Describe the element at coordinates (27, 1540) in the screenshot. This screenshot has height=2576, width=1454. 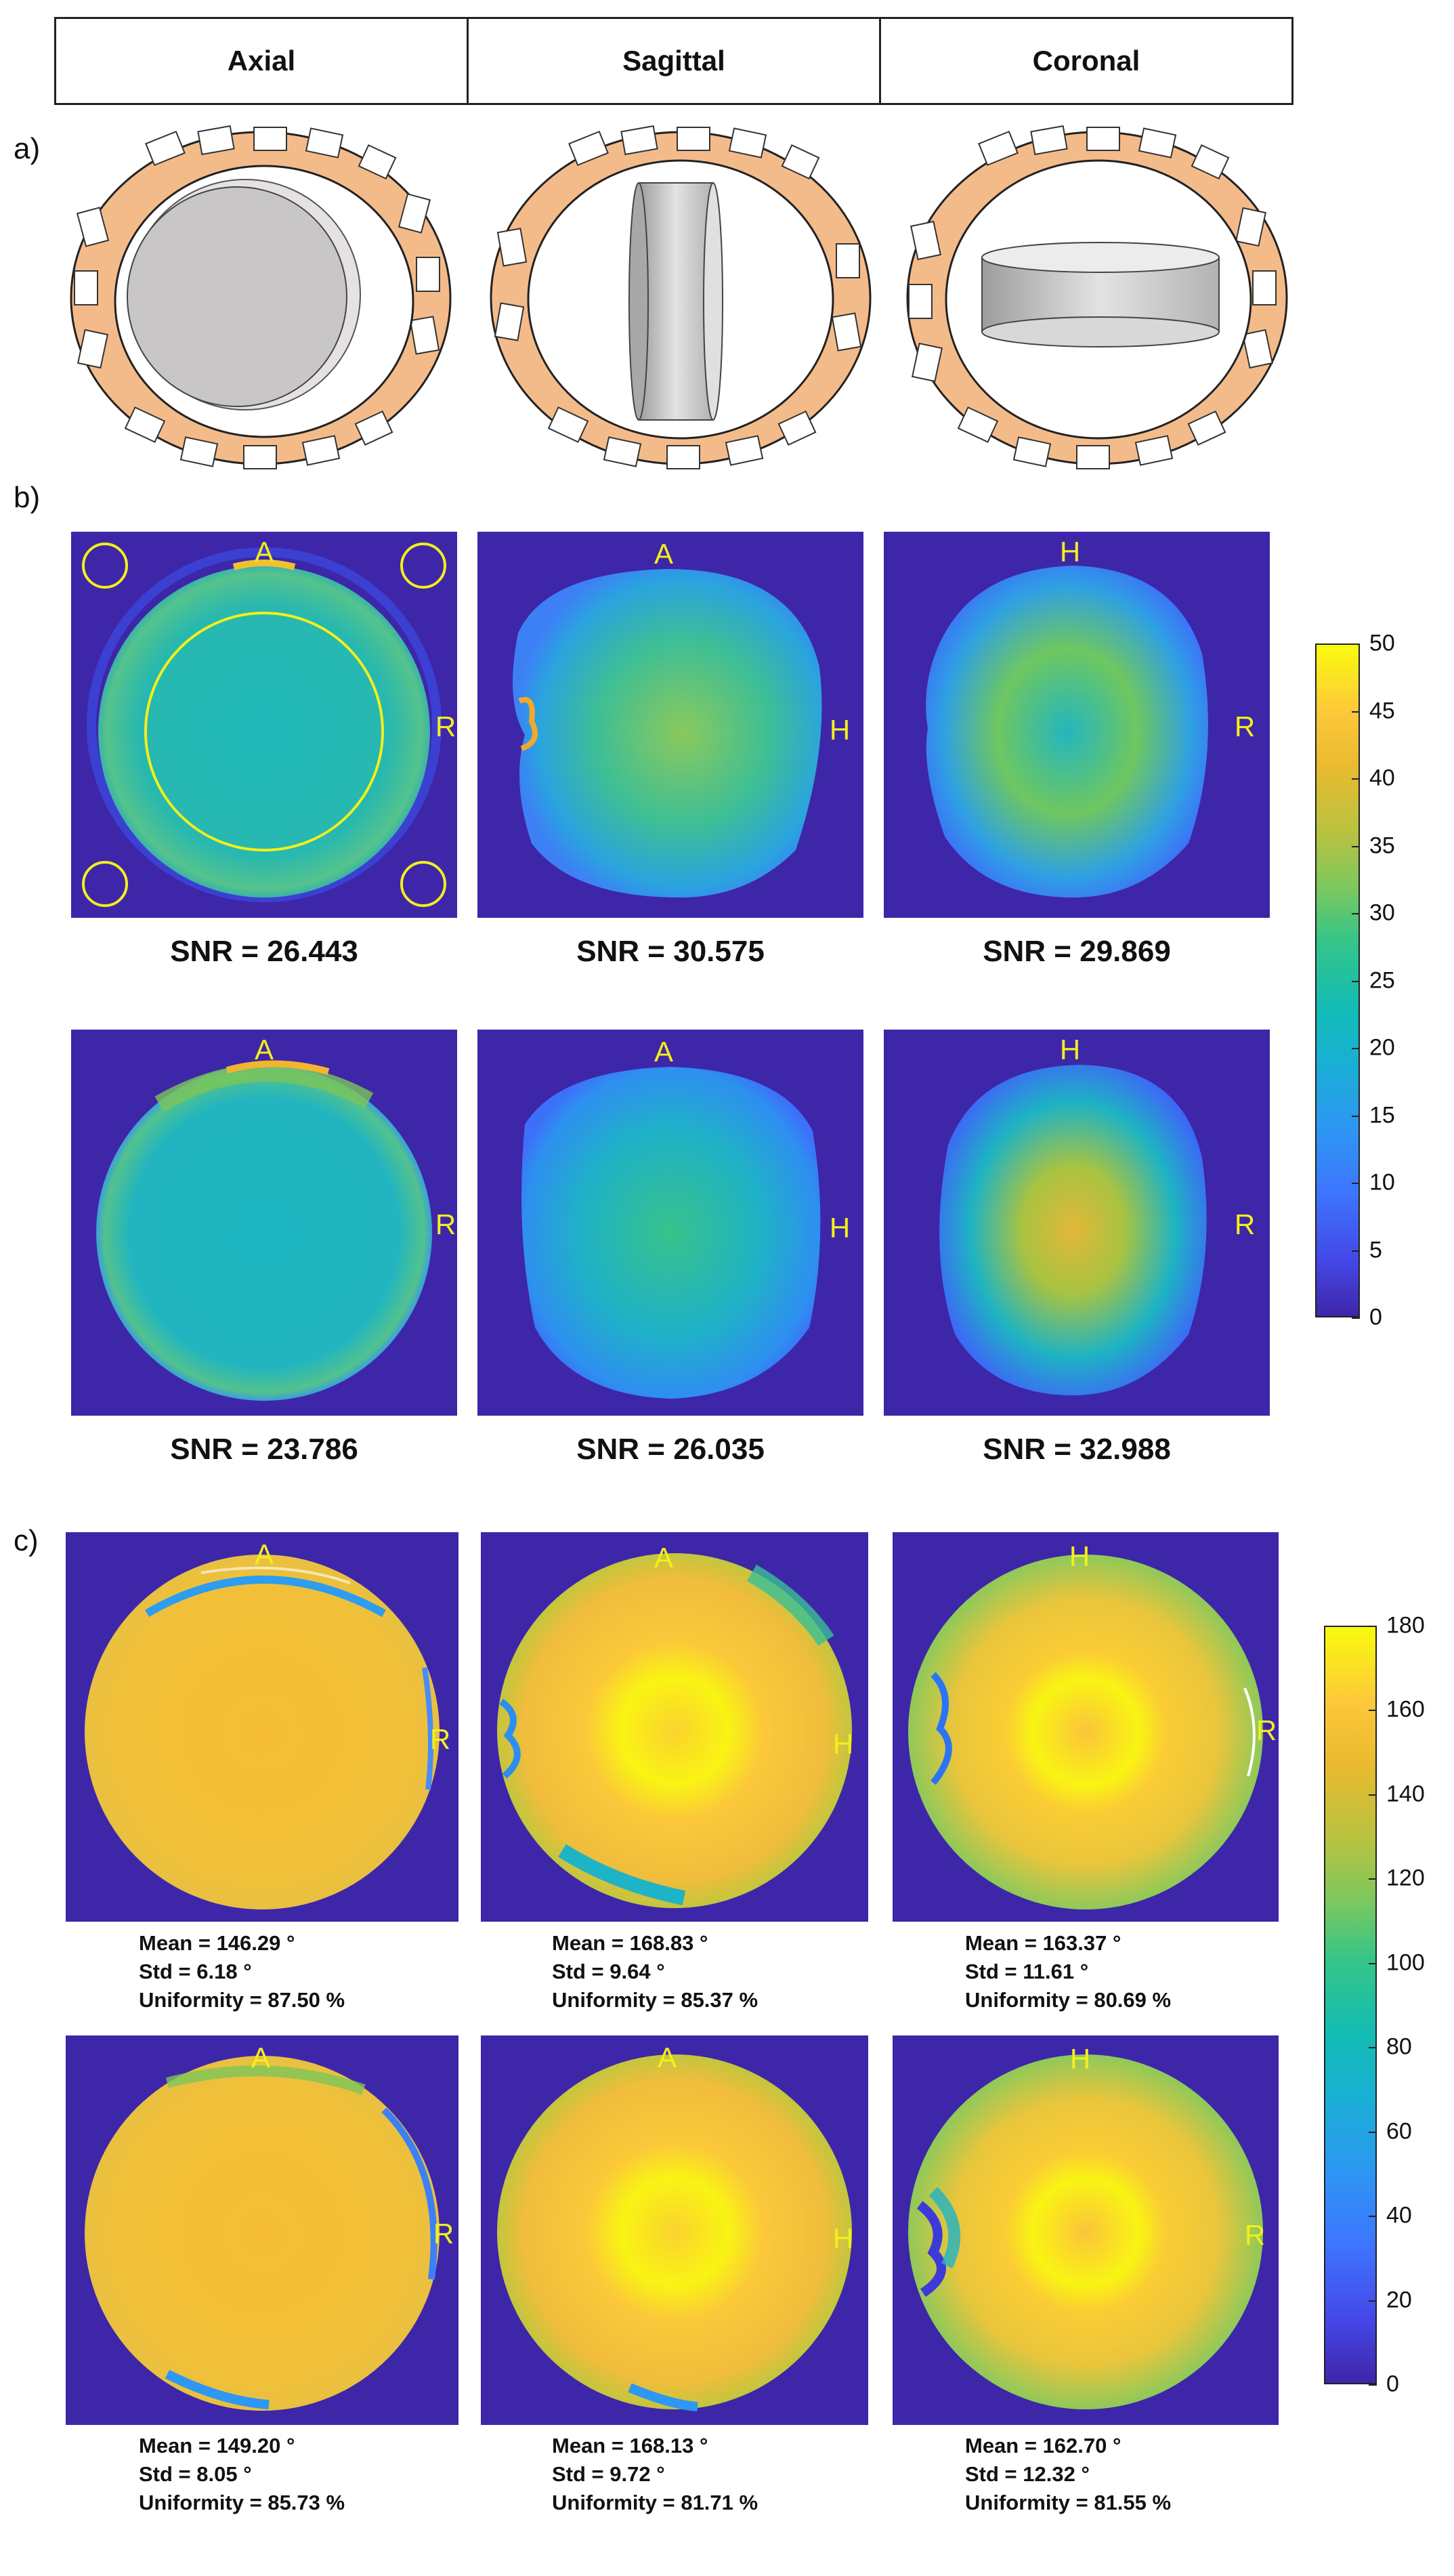
I see `panel-label-c: c)` at that location.